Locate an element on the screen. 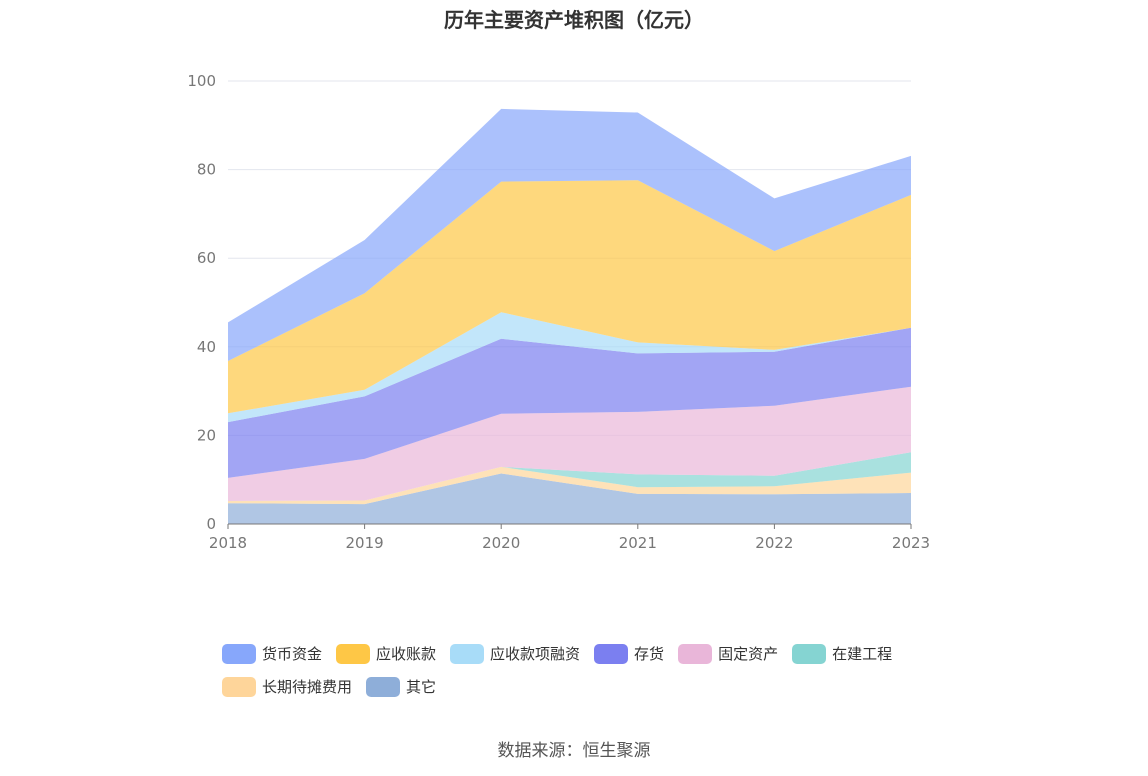 This screenshot has height=776, width=1148. legend-item: 存货 is located at coordinates (629, 653).